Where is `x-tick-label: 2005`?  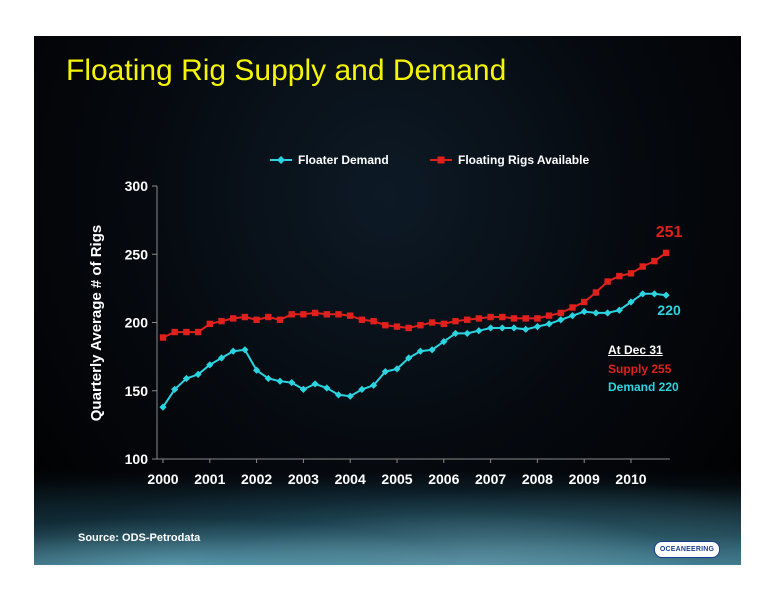
x-tick-label: 2005 is located at coordinates (396, 479).